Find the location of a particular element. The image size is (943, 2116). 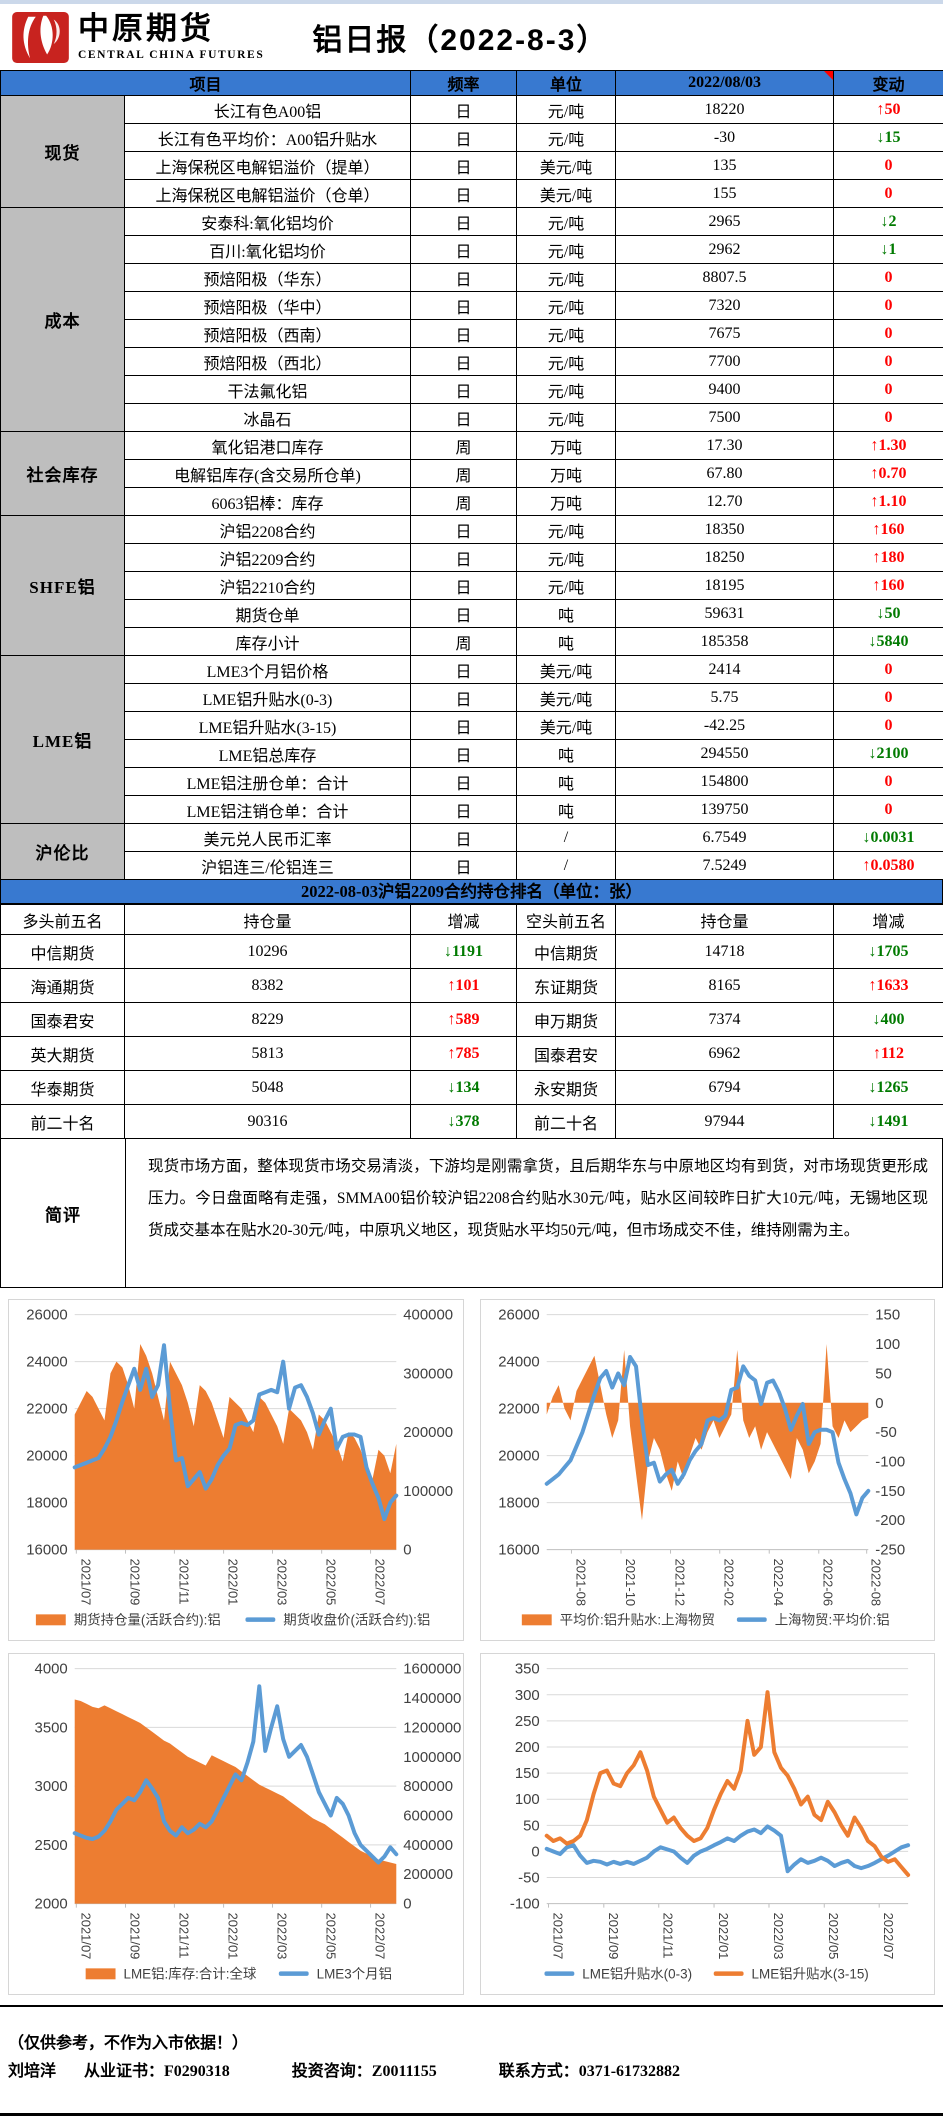

member-name: 永安期货 is located at coordinates (566, 1088).